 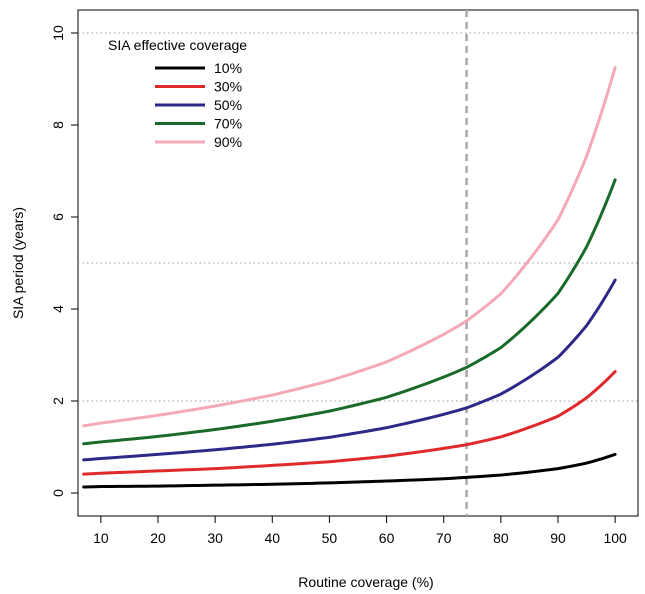 What do you see at coordinates (615, 538) in the screenshot?
I see `x-tick-label: 100` at bounding box center [615, 538].